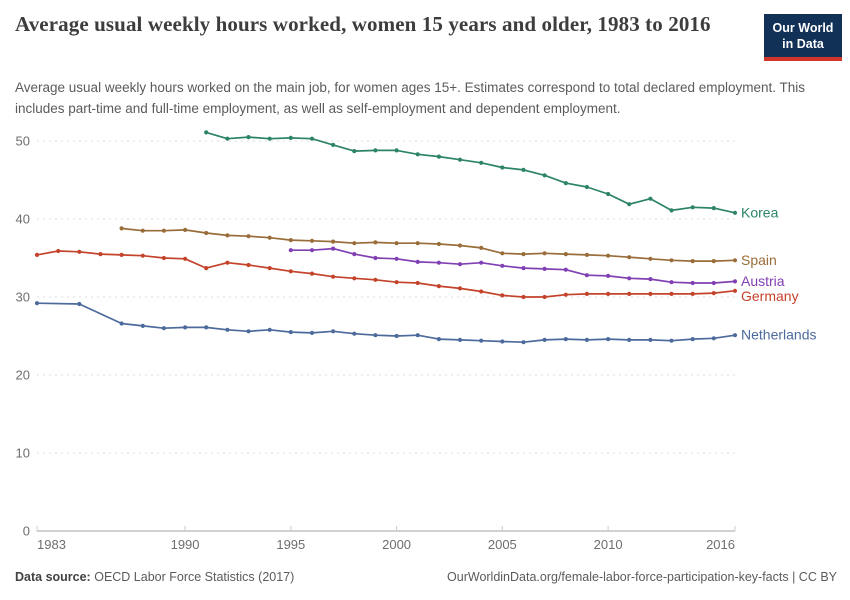  Describe the element at coordinates (51, 544) in the screenshot. I see `x-tick-label: 1983` at that location.